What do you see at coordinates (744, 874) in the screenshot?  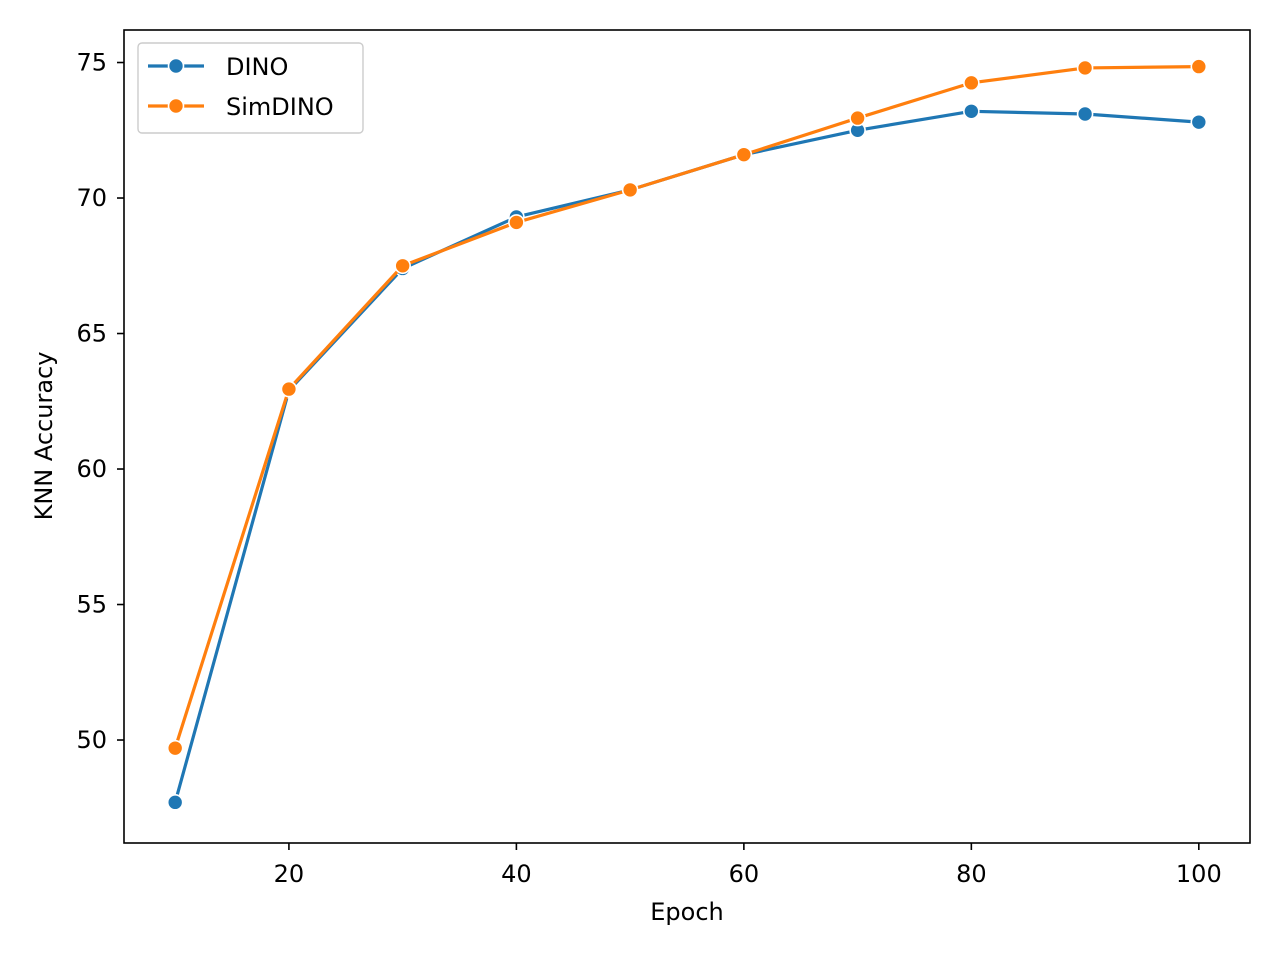 I see `x-tick-label: 60` at bounding box center [744, 874].